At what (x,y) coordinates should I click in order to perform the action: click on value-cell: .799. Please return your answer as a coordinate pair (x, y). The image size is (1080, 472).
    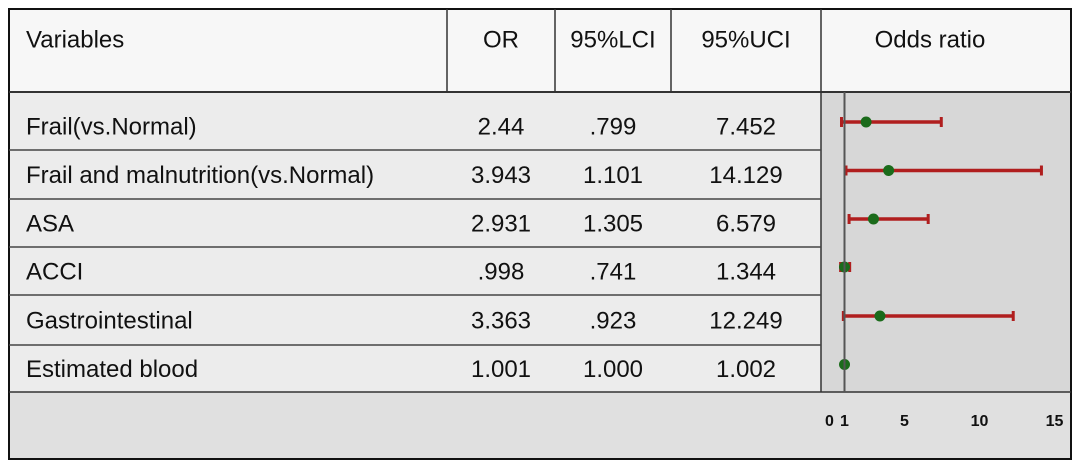
    Looking at the image, I should click on (613, 126).